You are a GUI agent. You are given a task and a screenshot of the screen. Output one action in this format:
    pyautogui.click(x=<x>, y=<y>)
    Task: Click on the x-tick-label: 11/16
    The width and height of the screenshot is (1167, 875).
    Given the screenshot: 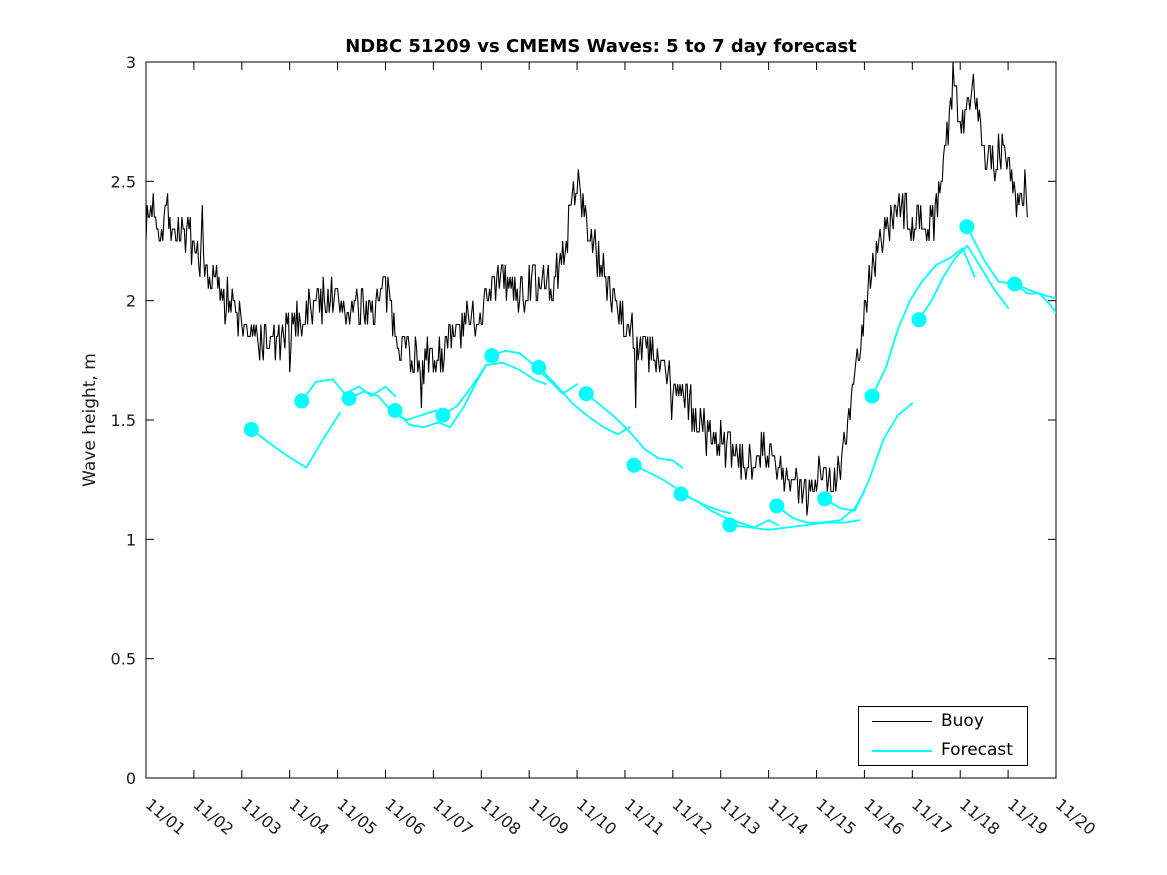 What is the action you would take?
    pyautogui.click(x=884, y=817)
    